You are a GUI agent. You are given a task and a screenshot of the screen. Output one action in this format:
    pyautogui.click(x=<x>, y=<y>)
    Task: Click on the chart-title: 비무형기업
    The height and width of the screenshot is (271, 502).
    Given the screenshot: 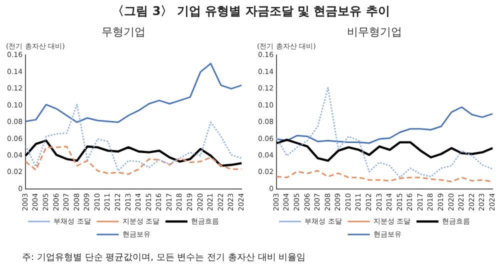 What is the action you would take?
    pyautogui.click(x=374, y=31)
    